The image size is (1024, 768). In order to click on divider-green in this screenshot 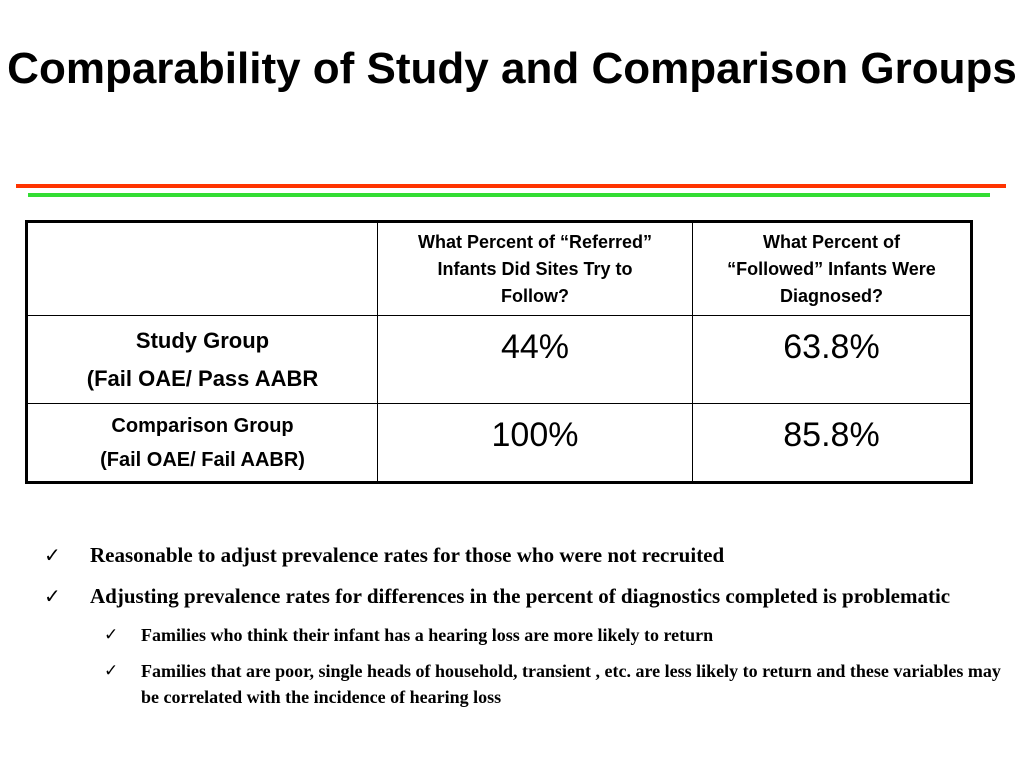, I will do `click(509, 195)`.